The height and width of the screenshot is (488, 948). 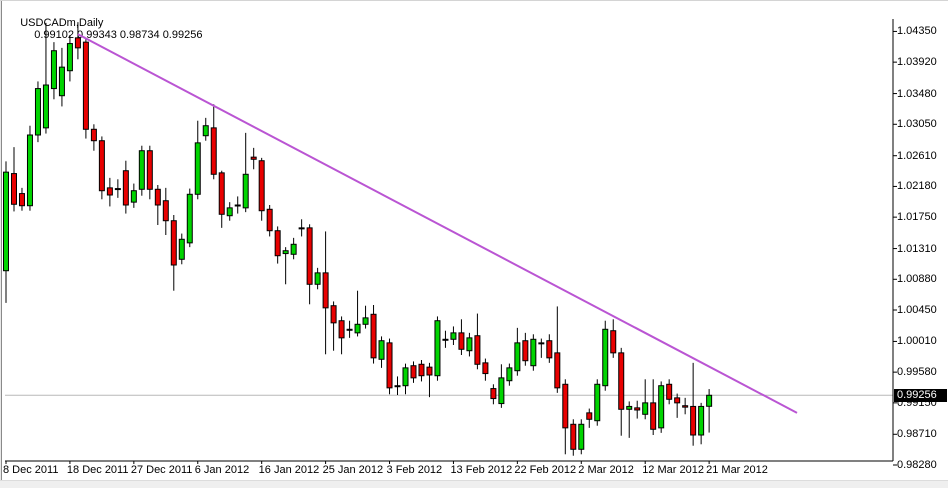 What do you see at coordinates (2, 244) in the screenshot?
I see `window-left-border` at bounding box center [2, 244].